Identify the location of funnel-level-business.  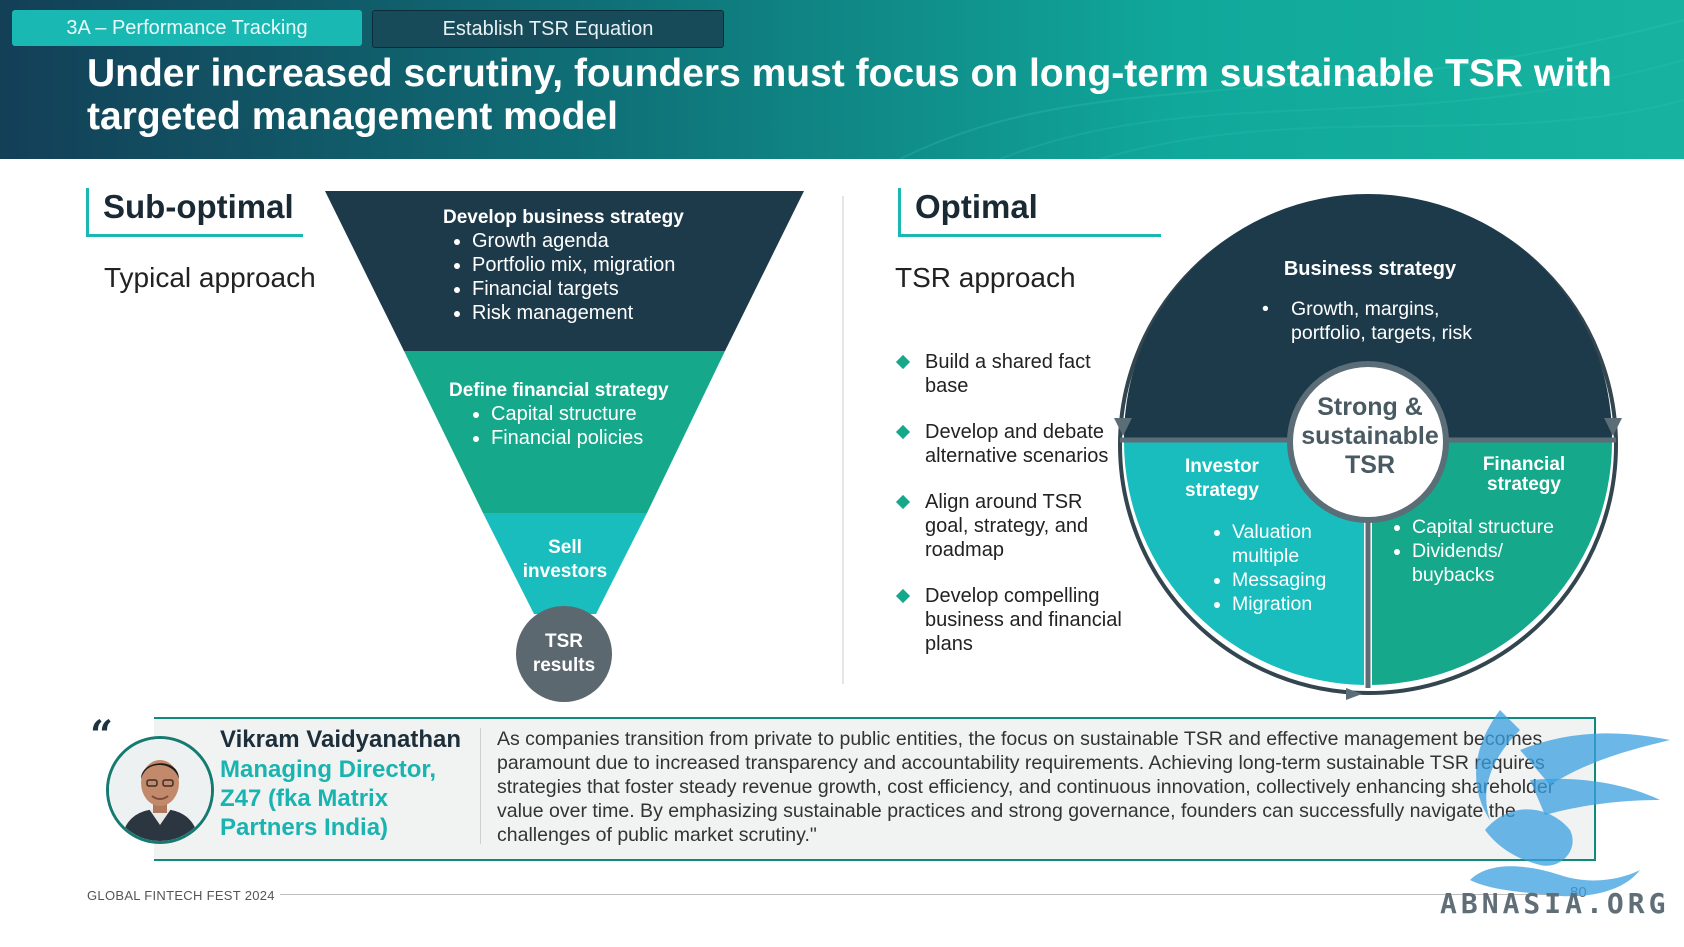
(564, 271).